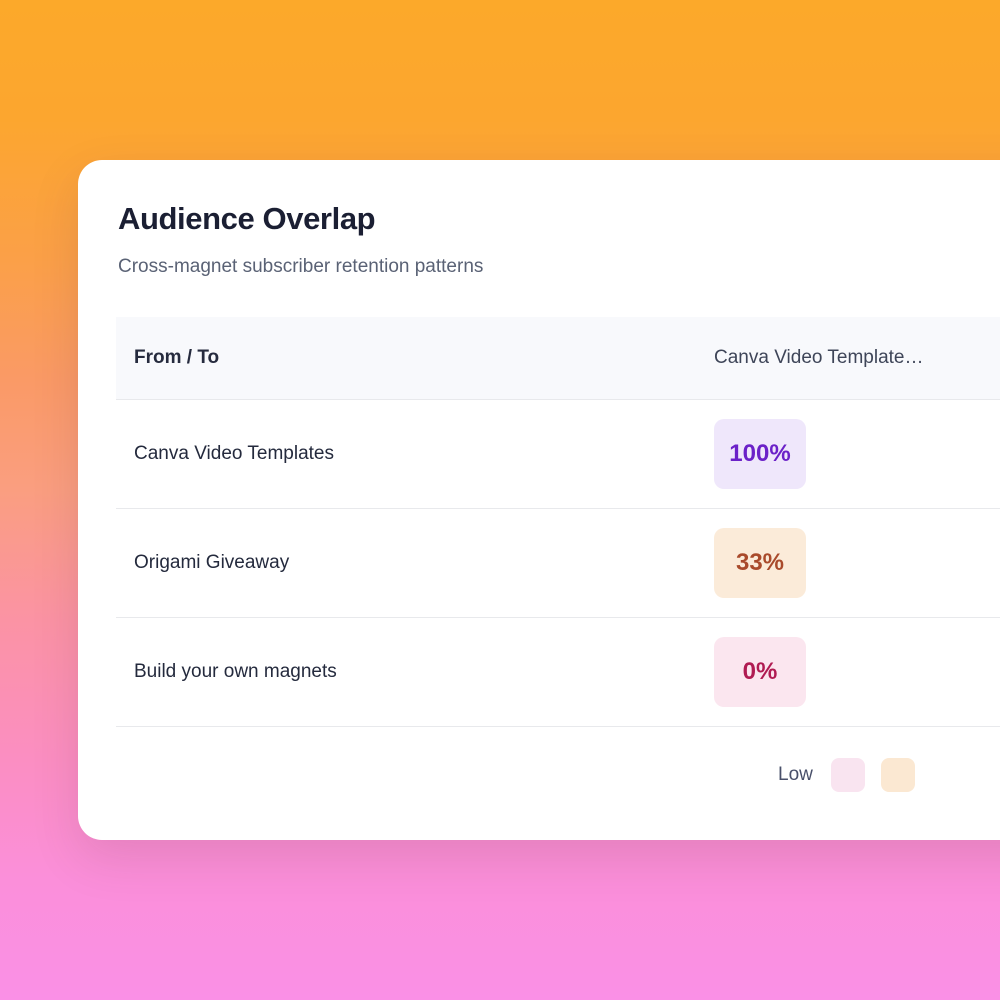  What do you see at coordinates (558, 563) in the screenshot?
I see `table-row: Origami Giveaway 33%` at bounding box center [558, 563].